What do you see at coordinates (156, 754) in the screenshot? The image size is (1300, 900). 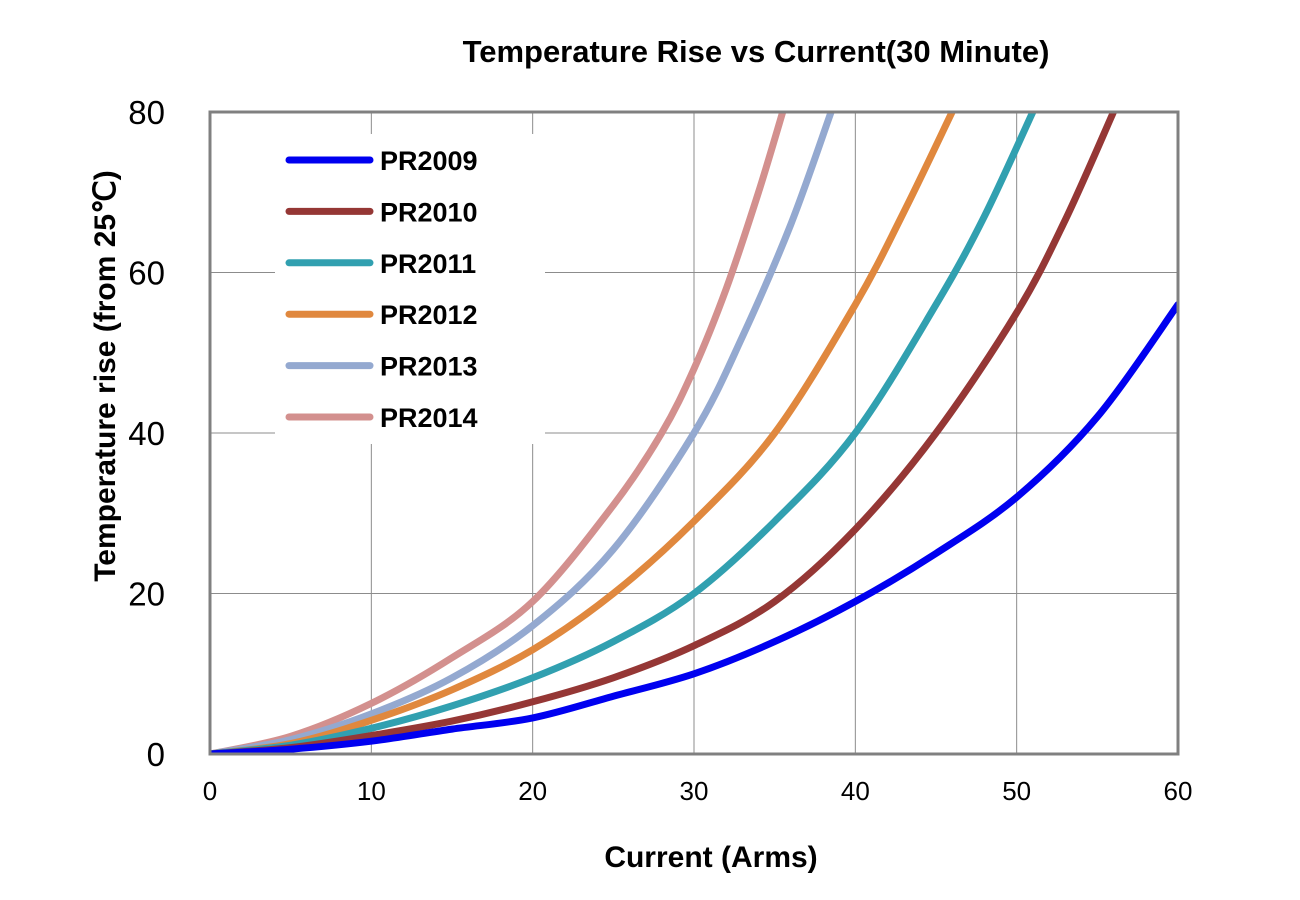 I see `y-tick-label: 0` at bounding box center [156, 754].